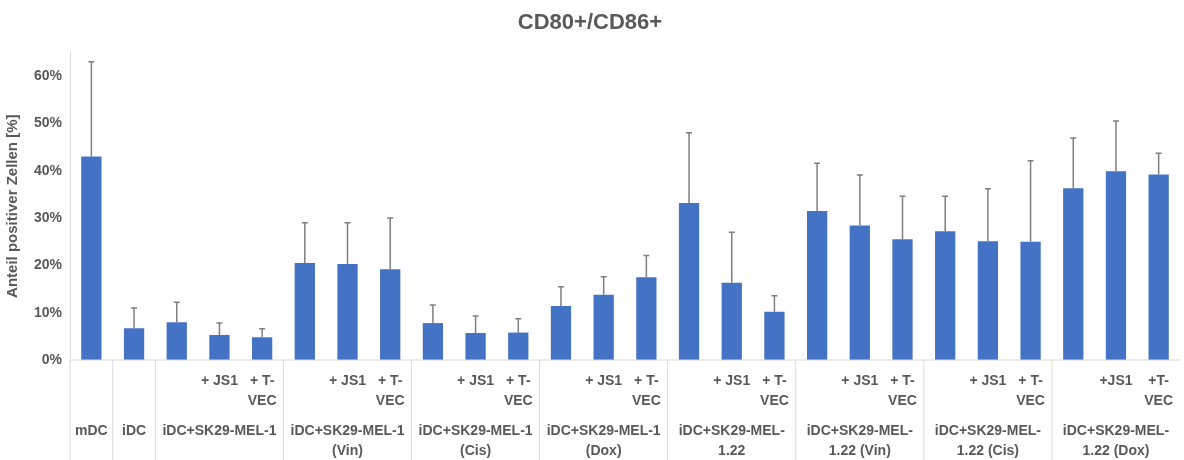 The height and width of the screenshot is (460, 1184). Describe the element at coordinates (732, 439) in the screenshot. I see `text: iDC+SK29-MEL-1.22` at that location.